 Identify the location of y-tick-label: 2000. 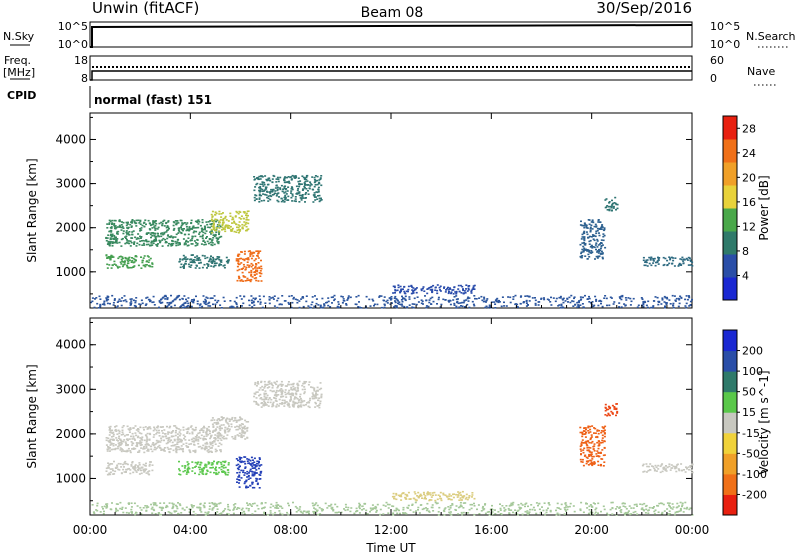
(70, 434).